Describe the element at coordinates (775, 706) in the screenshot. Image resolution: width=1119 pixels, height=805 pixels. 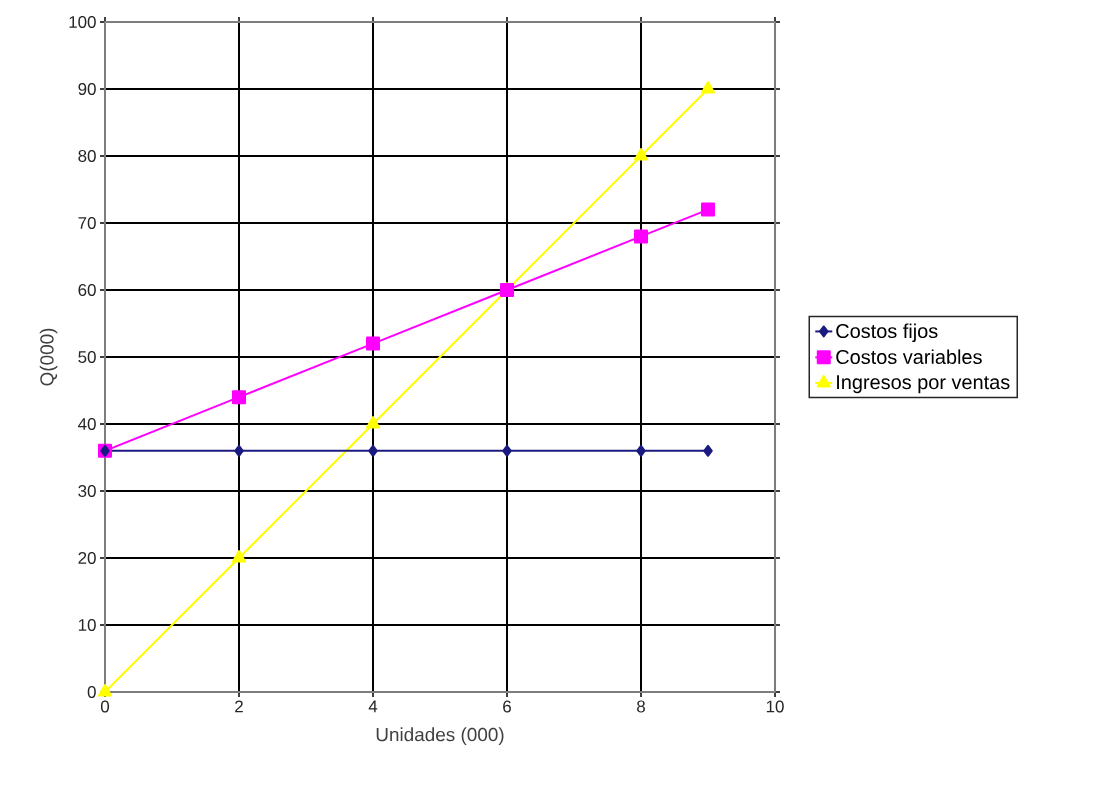
I see `x-tick-label: 10` at that location.